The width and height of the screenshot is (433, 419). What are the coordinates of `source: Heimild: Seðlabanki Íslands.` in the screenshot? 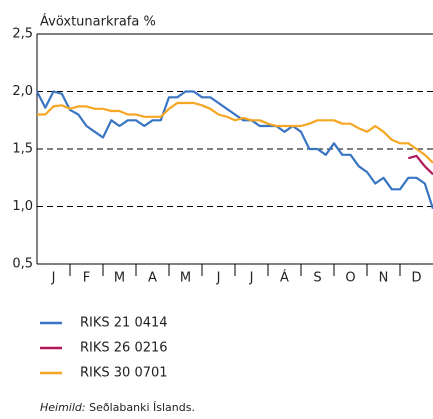 It's located at (117, 407).